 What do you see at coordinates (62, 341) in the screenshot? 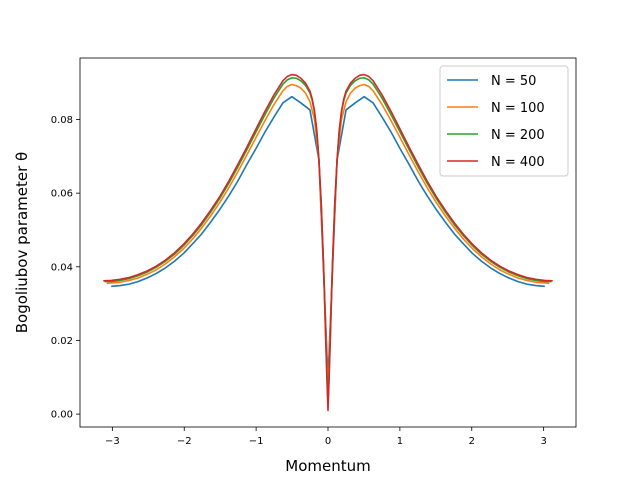
I see `y-tick-label: 0.02` at bounding box center [62, 341].